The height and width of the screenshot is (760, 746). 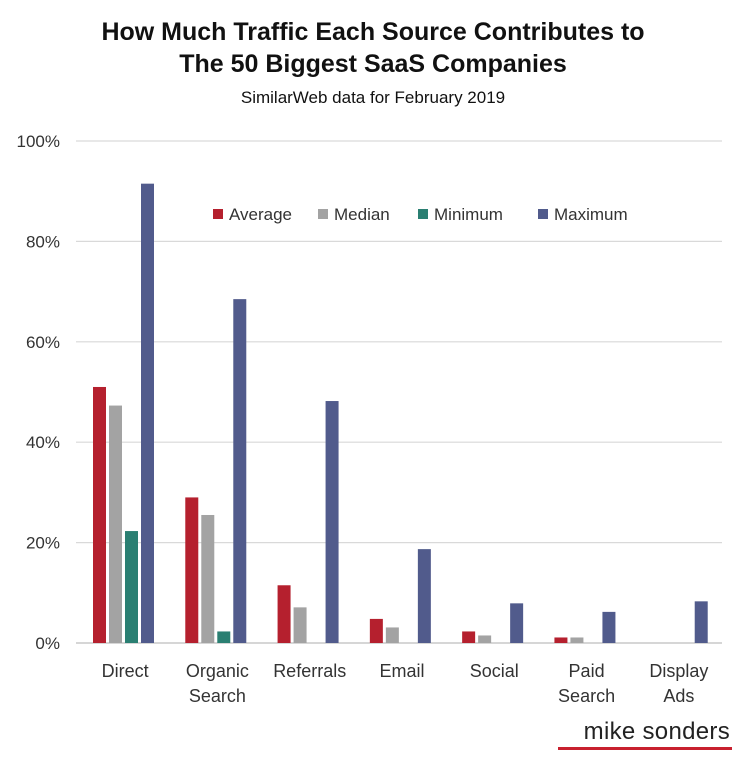 I want to click on y-tick-label: 80%, so click(x=43, y=241).